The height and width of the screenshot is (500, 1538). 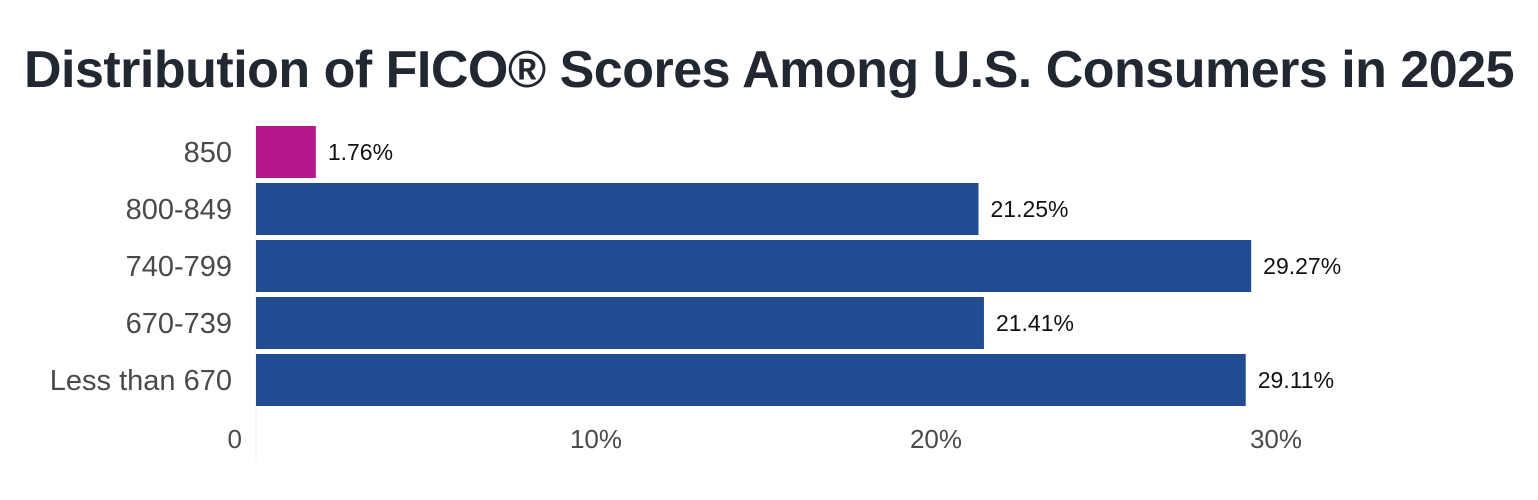 I want to click on category-label: 800-849, so click(x=179, y=210).